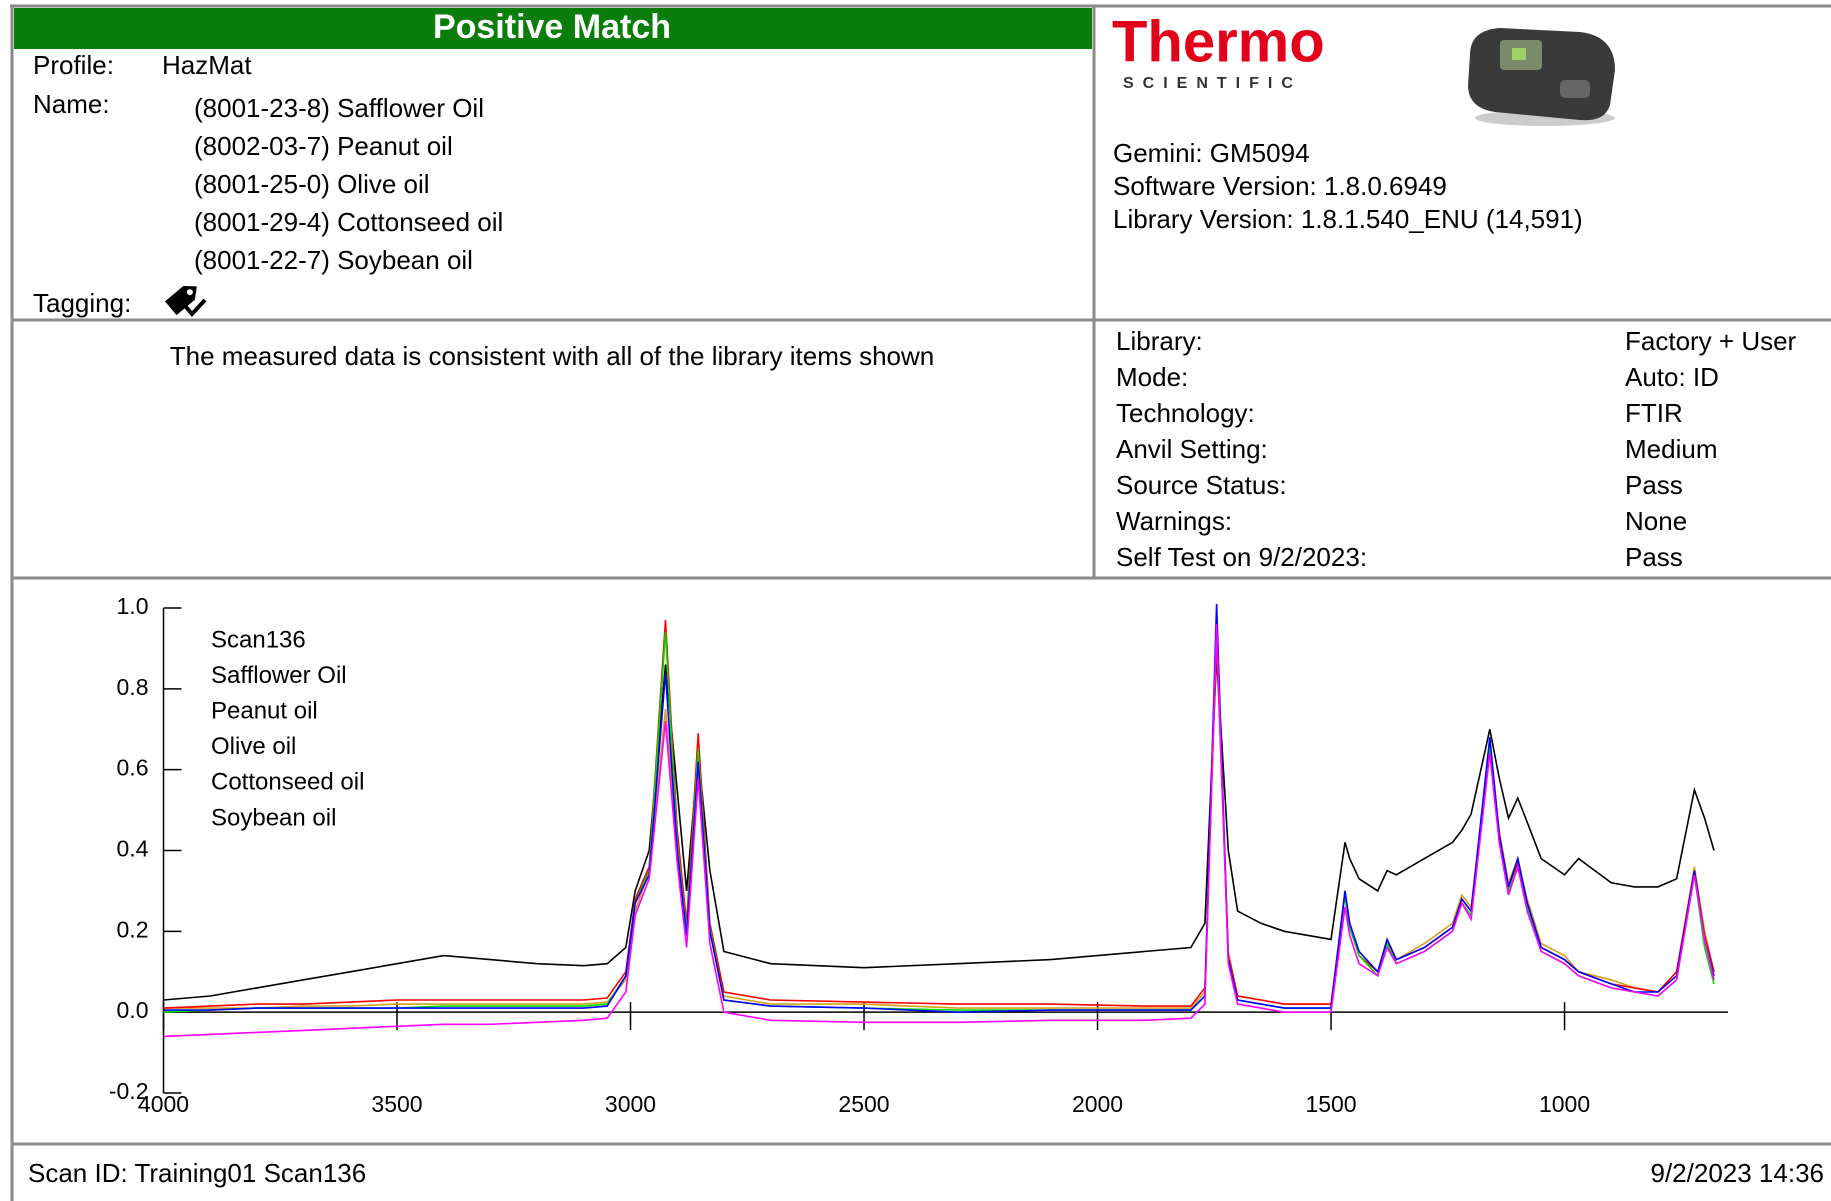 The width and height of the screenshot is (1831, 1201). I want to click on y-tick-label: 0.0, so click(133, 1010).